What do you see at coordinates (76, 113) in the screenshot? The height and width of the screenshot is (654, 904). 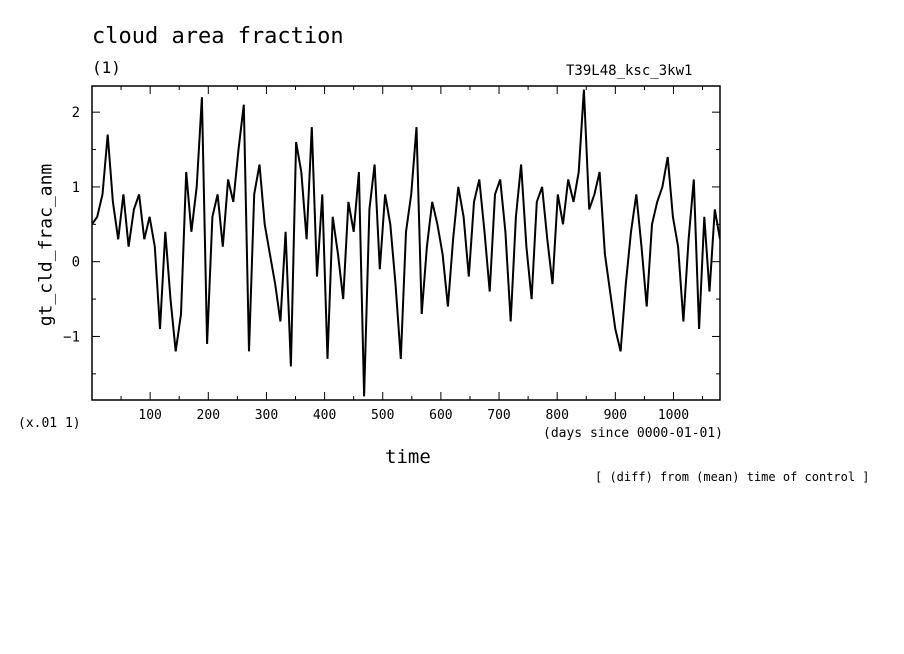 I see `y-tick-label: 2` at bounding box center [76, 113].